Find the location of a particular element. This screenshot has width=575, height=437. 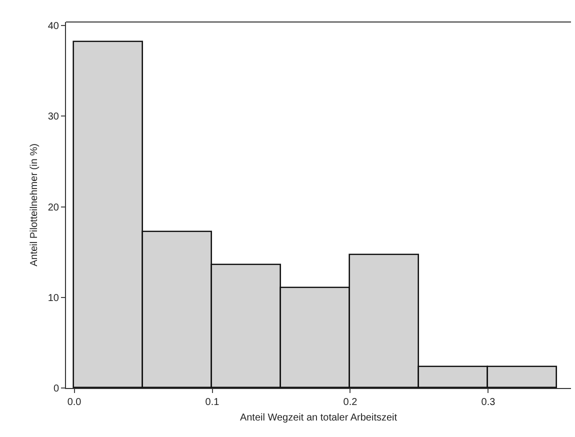

x-tick-label: 0.1 is located at coordinates (212, 402).